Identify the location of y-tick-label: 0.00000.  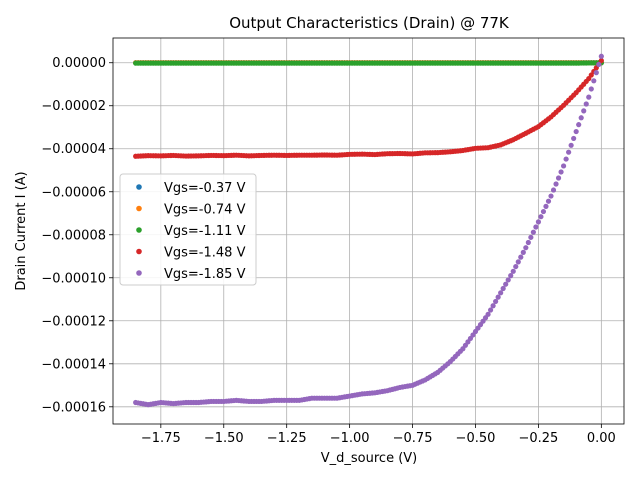
(79, 63).